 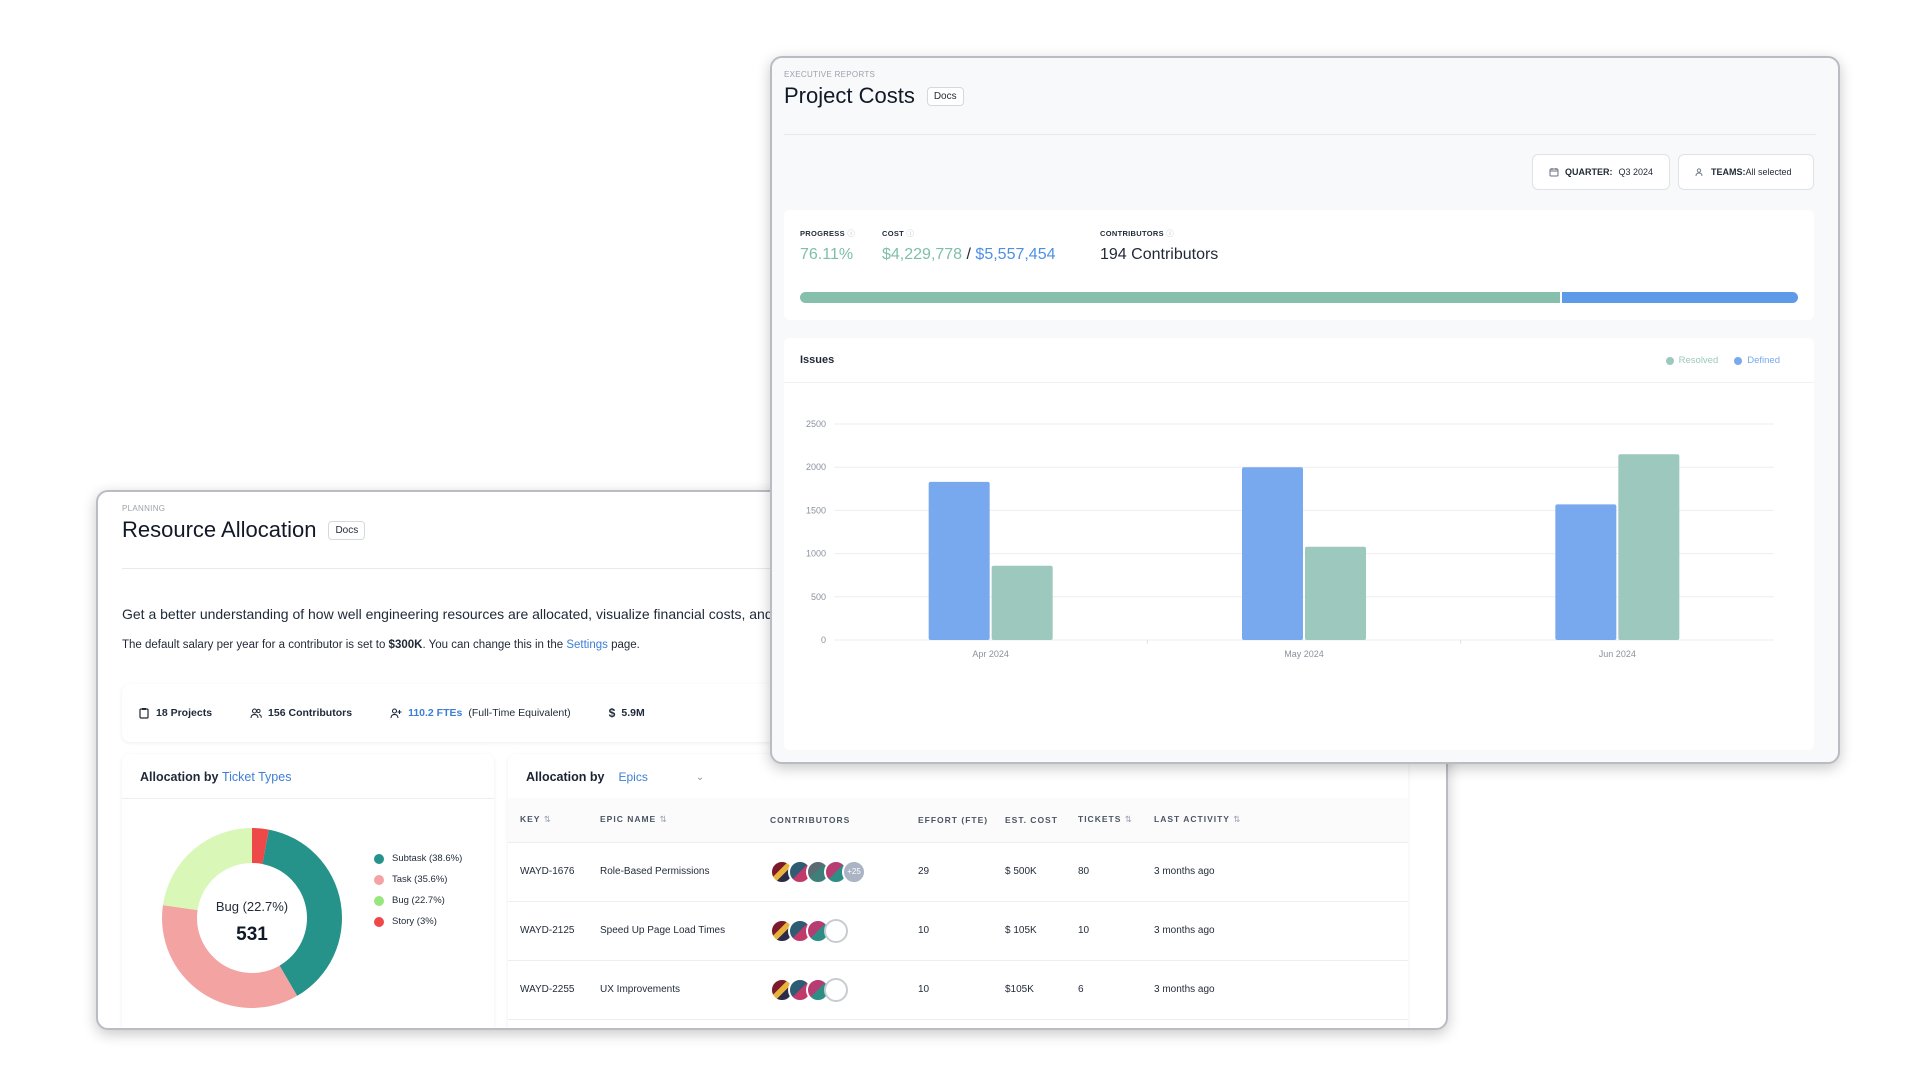 What do you see at coordinates (1192, 819) in the screenshot?
I see `col-last-activity-label: LAST ACTIVITY` at bounding box center [1192, 819].